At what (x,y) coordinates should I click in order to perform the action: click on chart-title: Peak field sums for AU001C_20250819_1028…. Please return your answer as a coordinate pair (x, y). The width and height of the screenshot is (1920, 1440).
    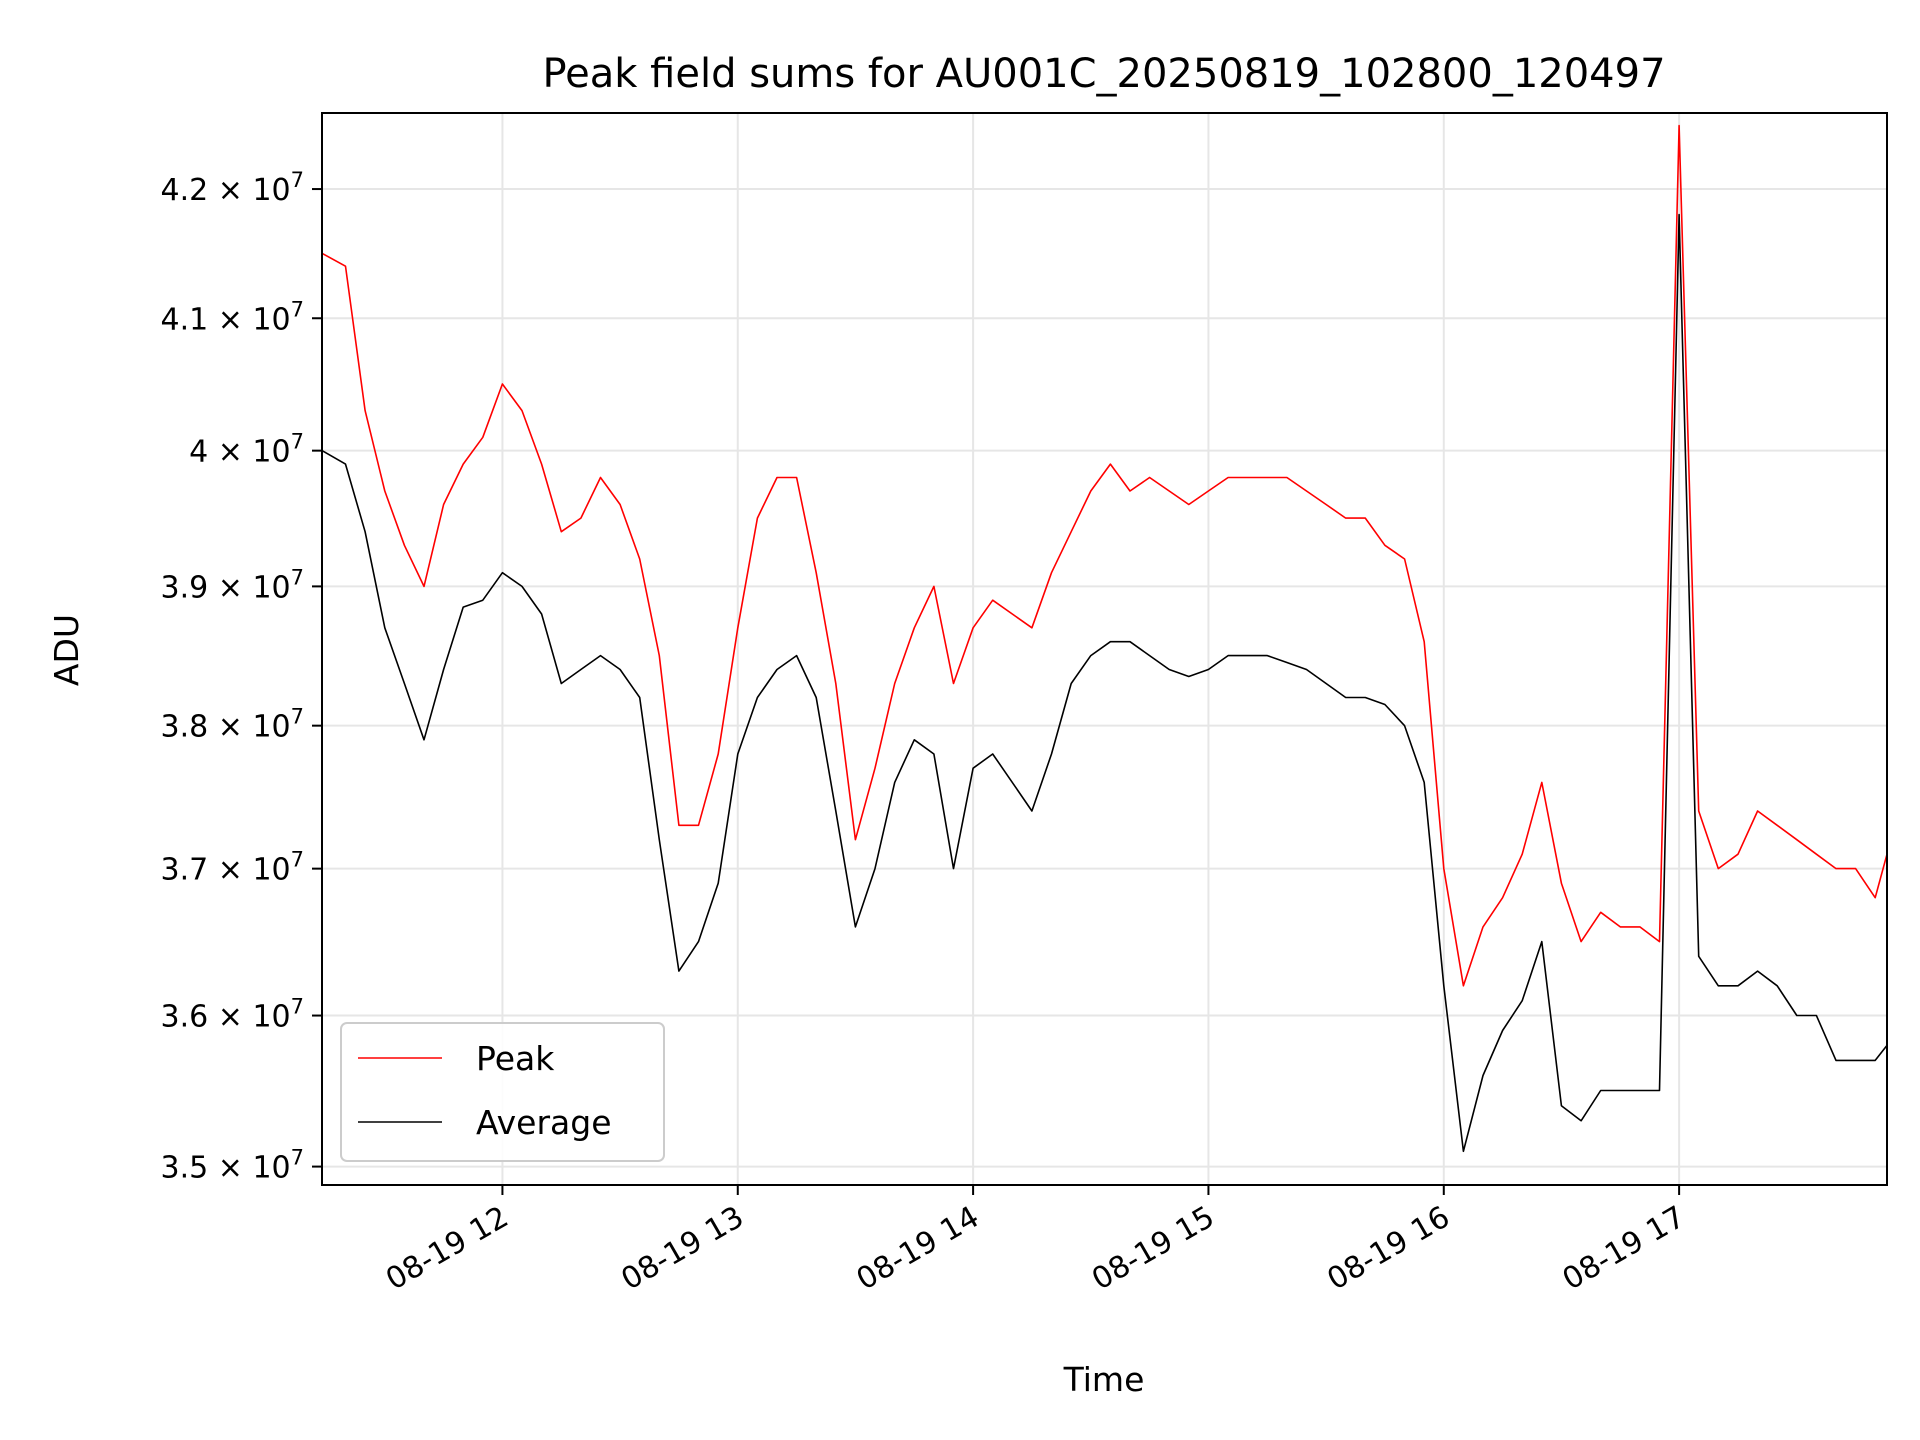
    Looking at the image, I should click on (1103, 74).